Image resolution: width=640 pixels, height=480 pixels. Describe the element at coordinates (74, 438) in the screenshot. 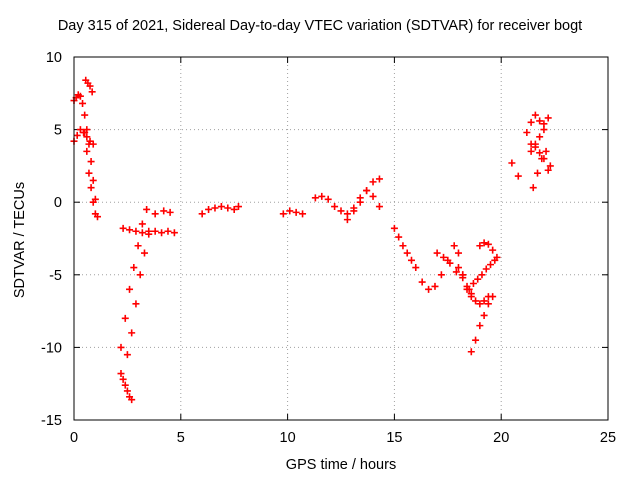

I see `x-tick-label: 0` at that location.